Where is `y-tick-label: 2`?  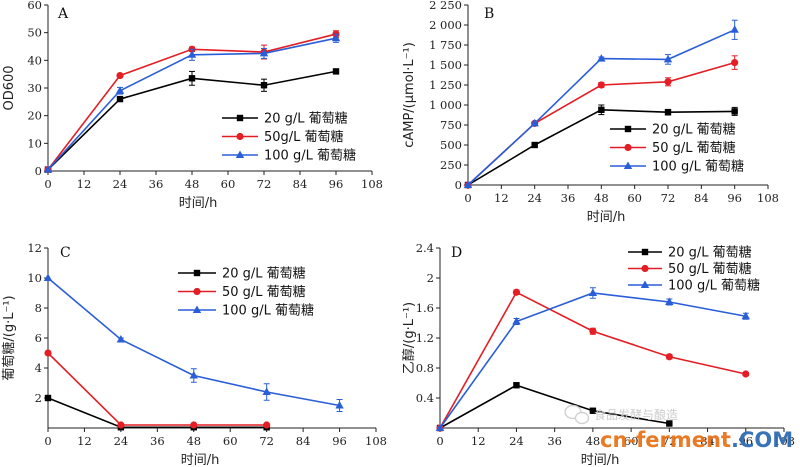
y-tick-label: 2 is located at coordinates (38, 398).